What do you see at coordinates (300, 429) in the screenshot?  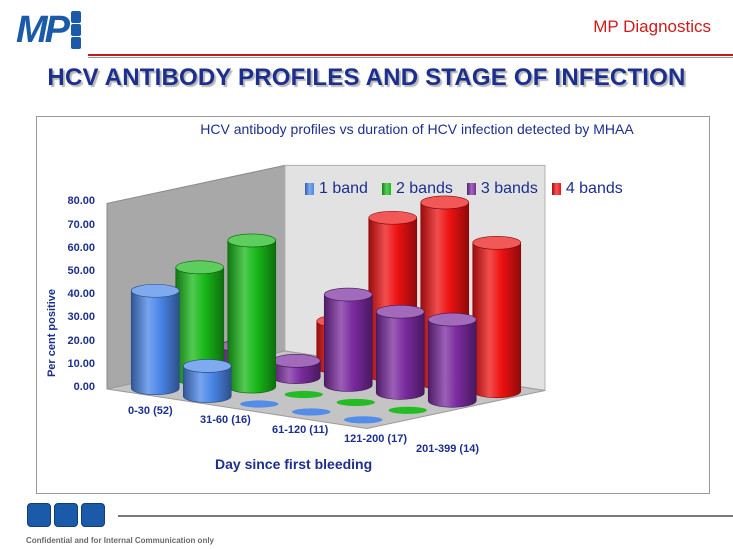 I see `x-tick-label: 61-120 (11)` at bounding box center [300, 429].